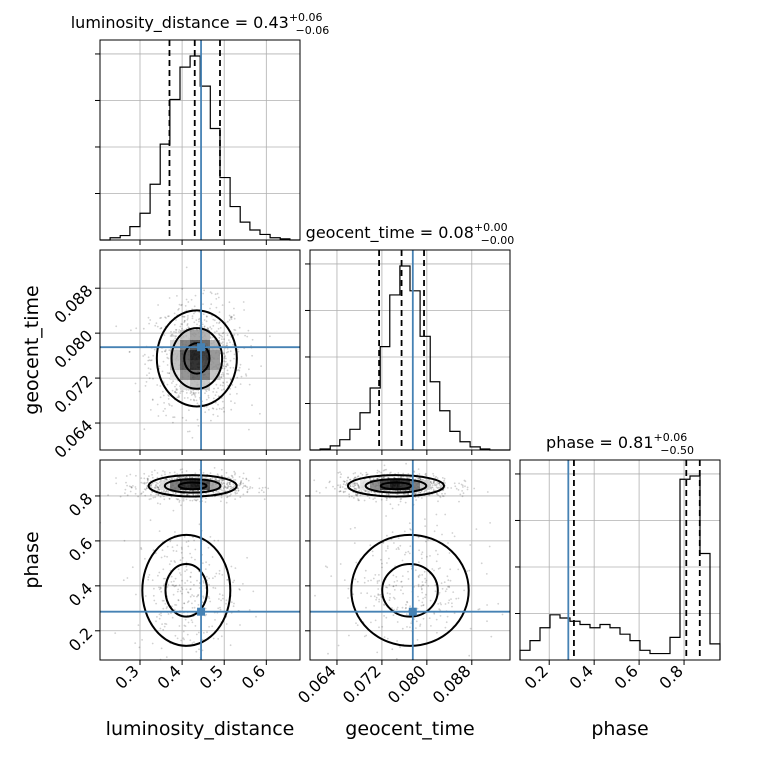  I want to click on title-upper-error: +0.06, so click(306, 17).